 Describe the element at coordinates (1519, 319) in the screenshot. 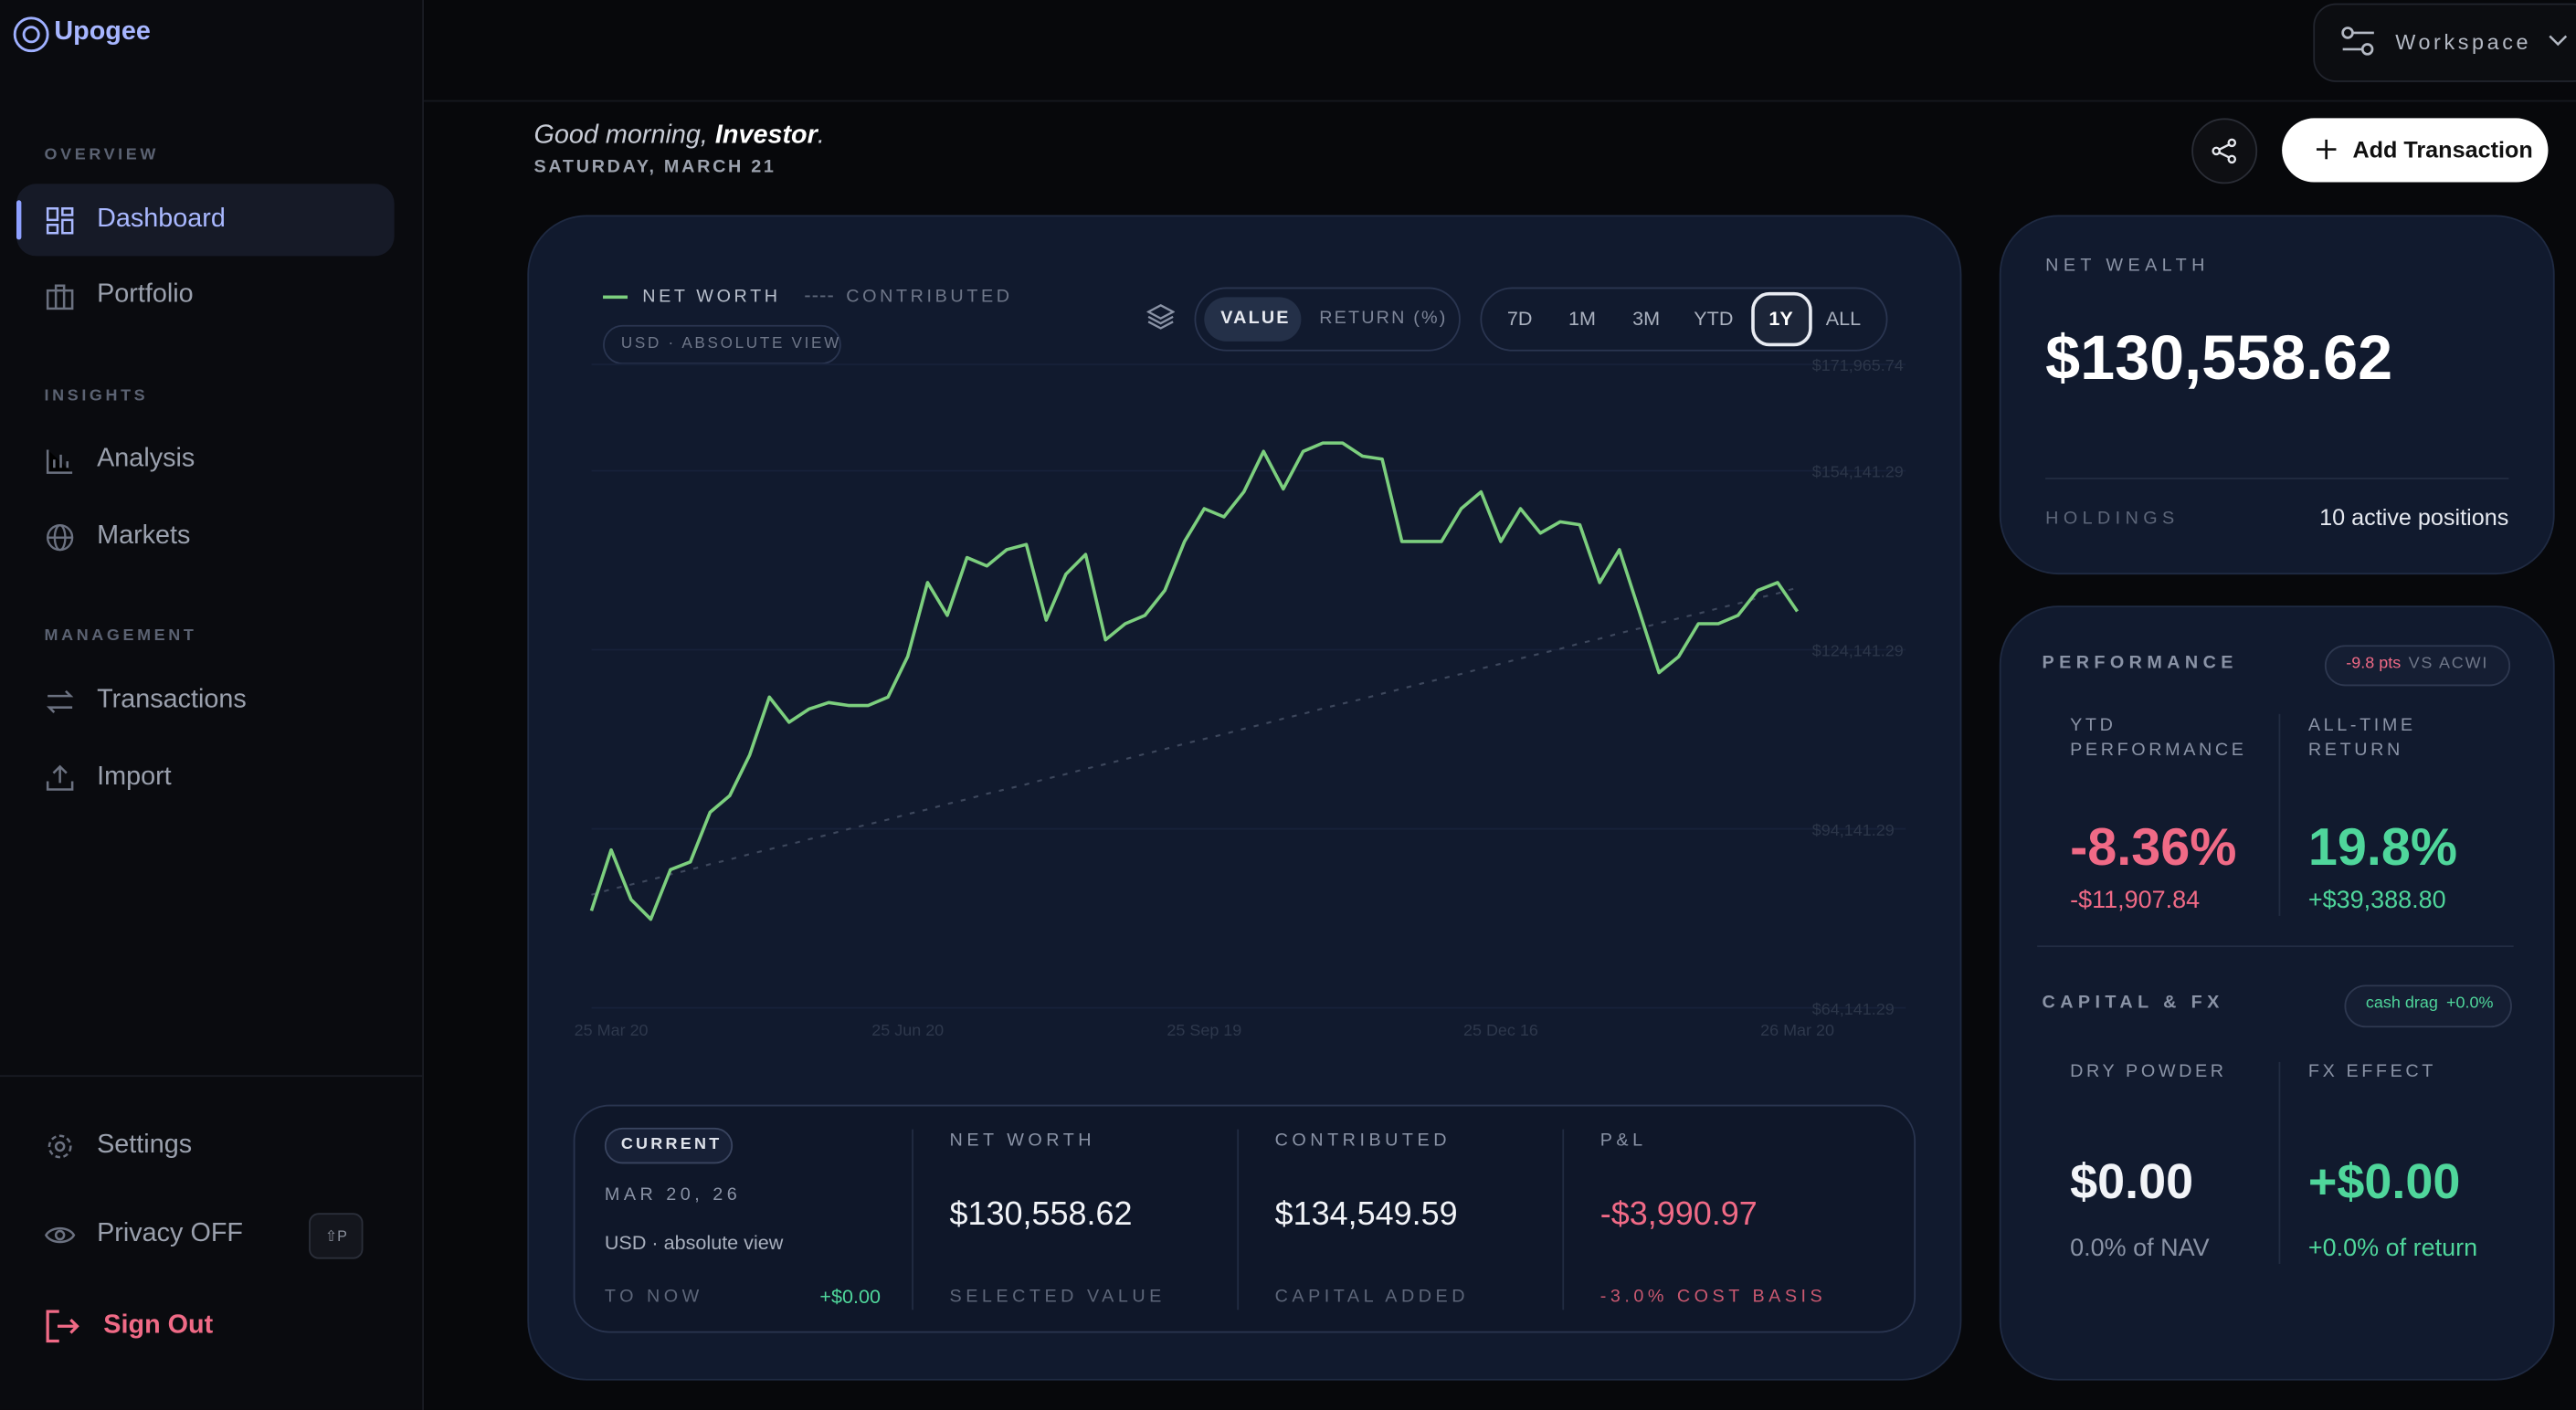

I see `range-option: 7D` at that location.